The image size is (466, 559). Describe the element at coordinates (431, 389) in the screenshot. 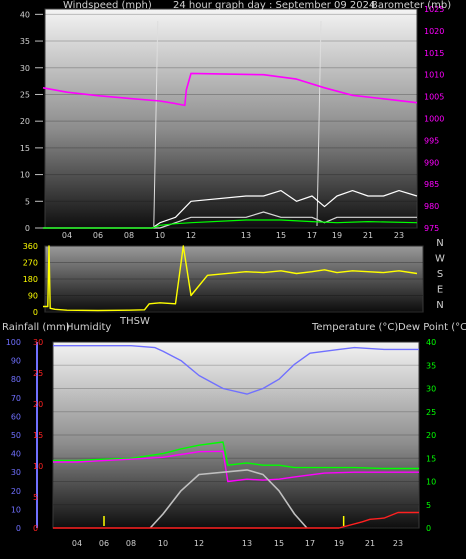

I see `temperature-tick-label: 30` at that location.